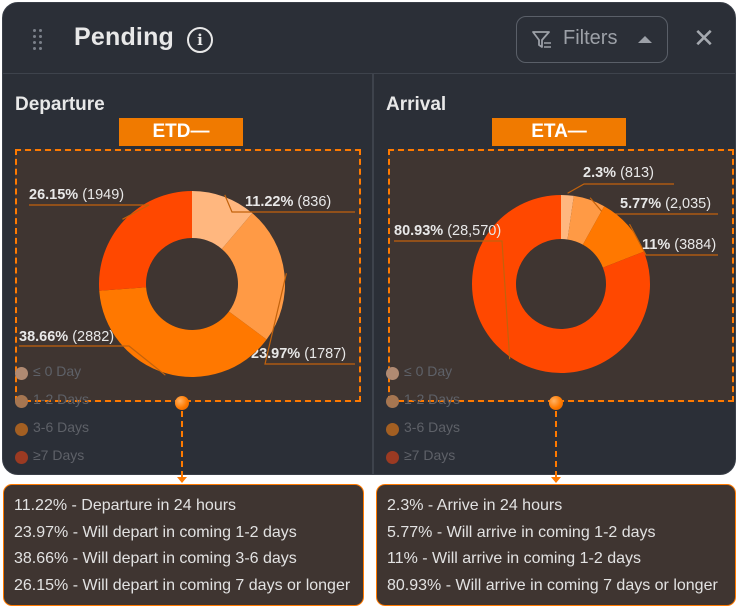 Image resolution: width=737 pixels, height=608 pixels. I want to click on slice-count-label: (1787), so click(325, 354).